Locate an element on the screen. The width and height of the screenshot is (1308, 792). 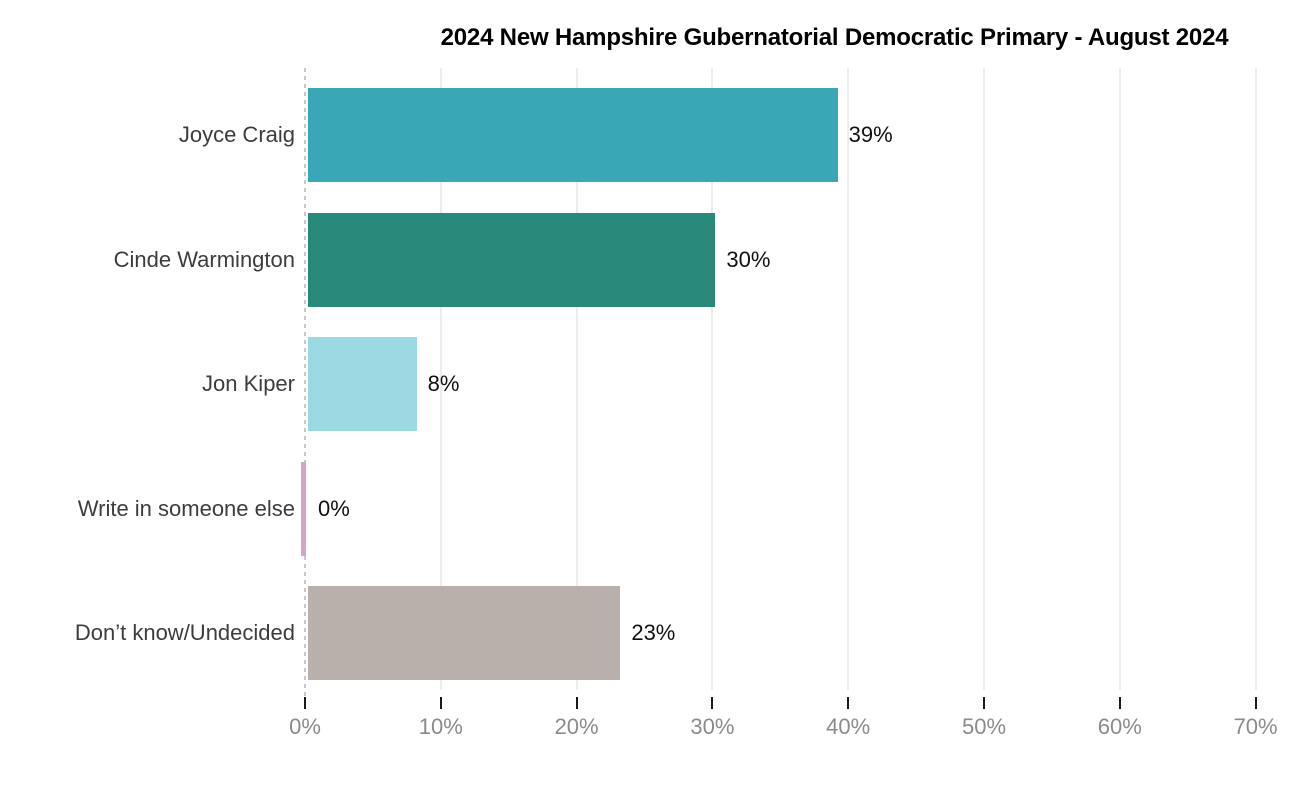
bar-don-t-know-undecided is located at coordinates (464, 633).